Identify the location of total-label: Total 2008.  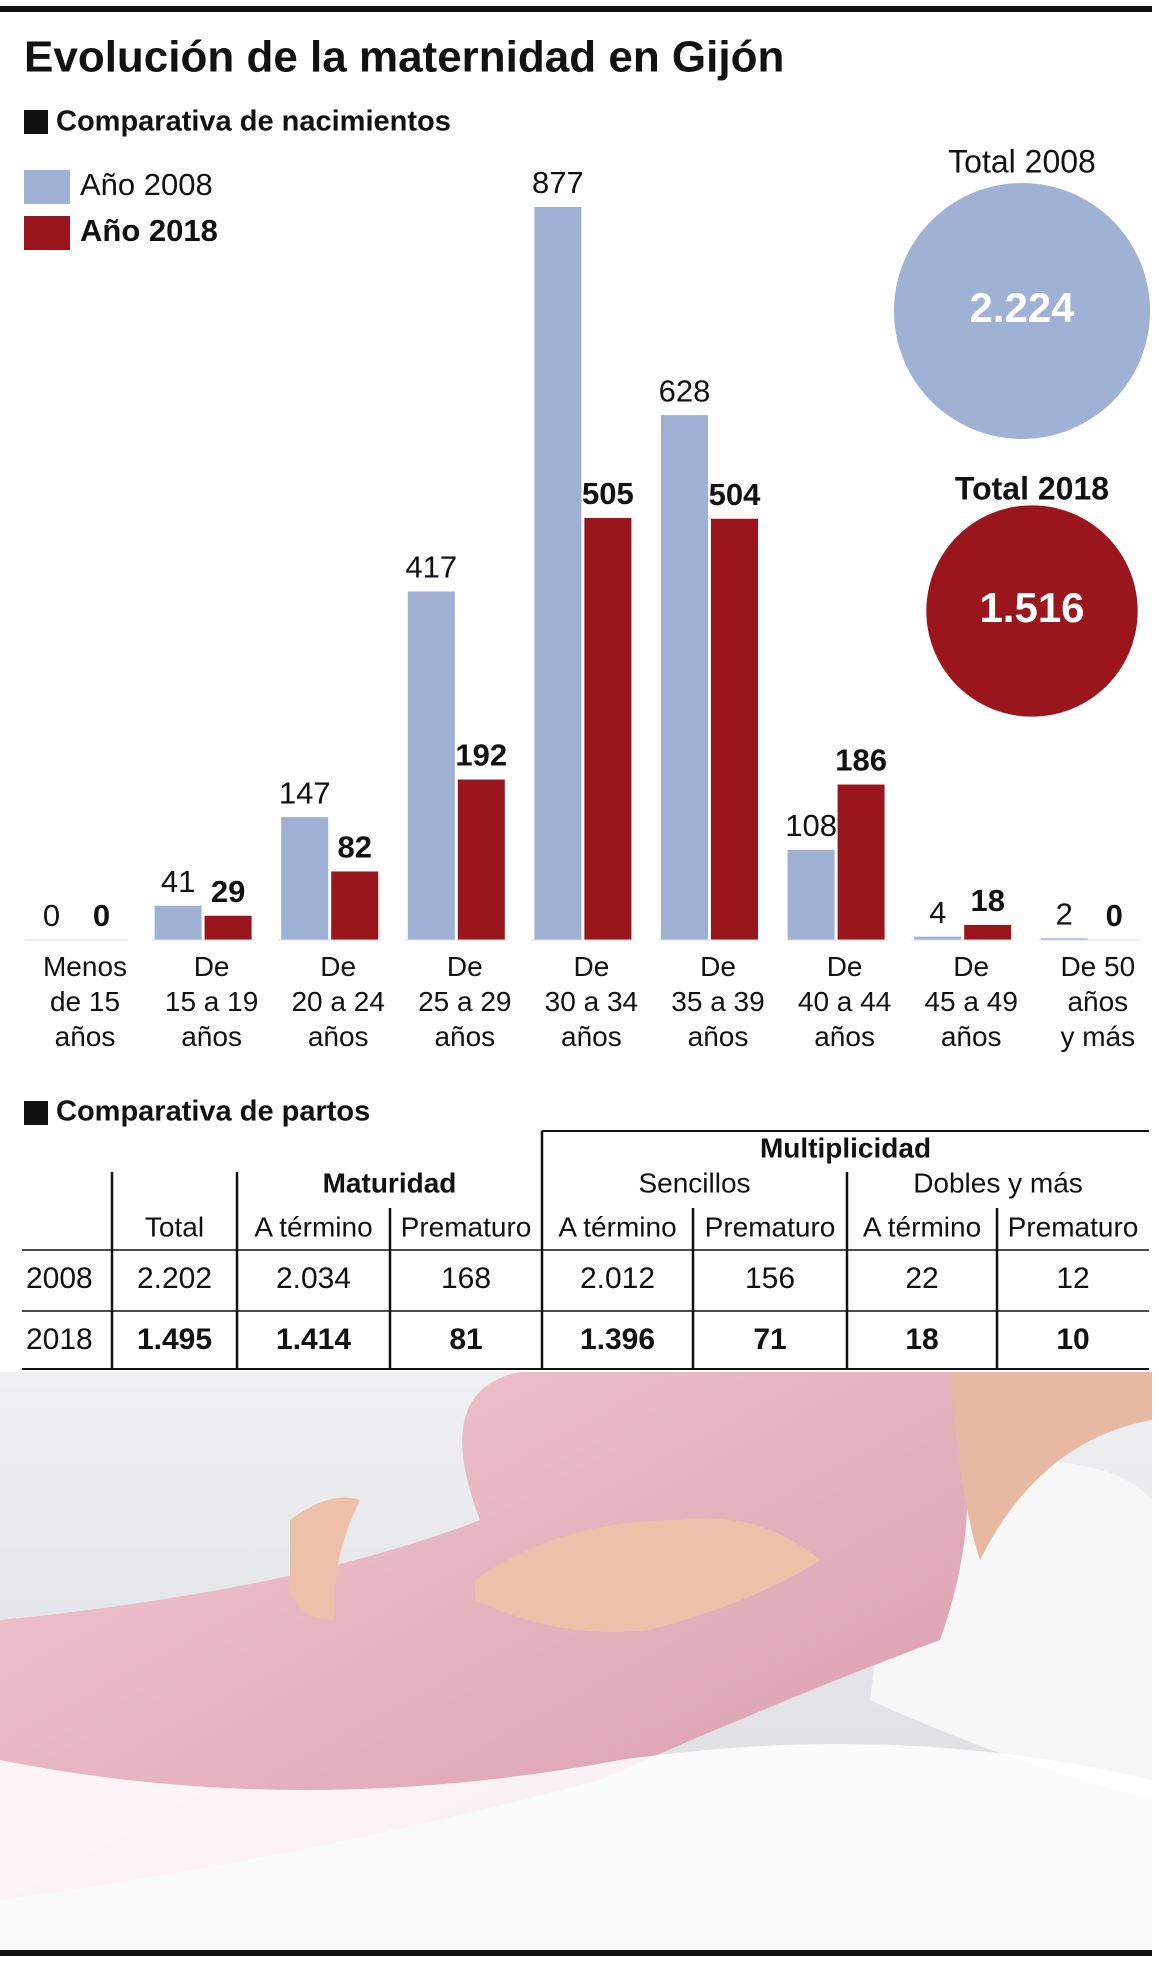
(1022, 161).